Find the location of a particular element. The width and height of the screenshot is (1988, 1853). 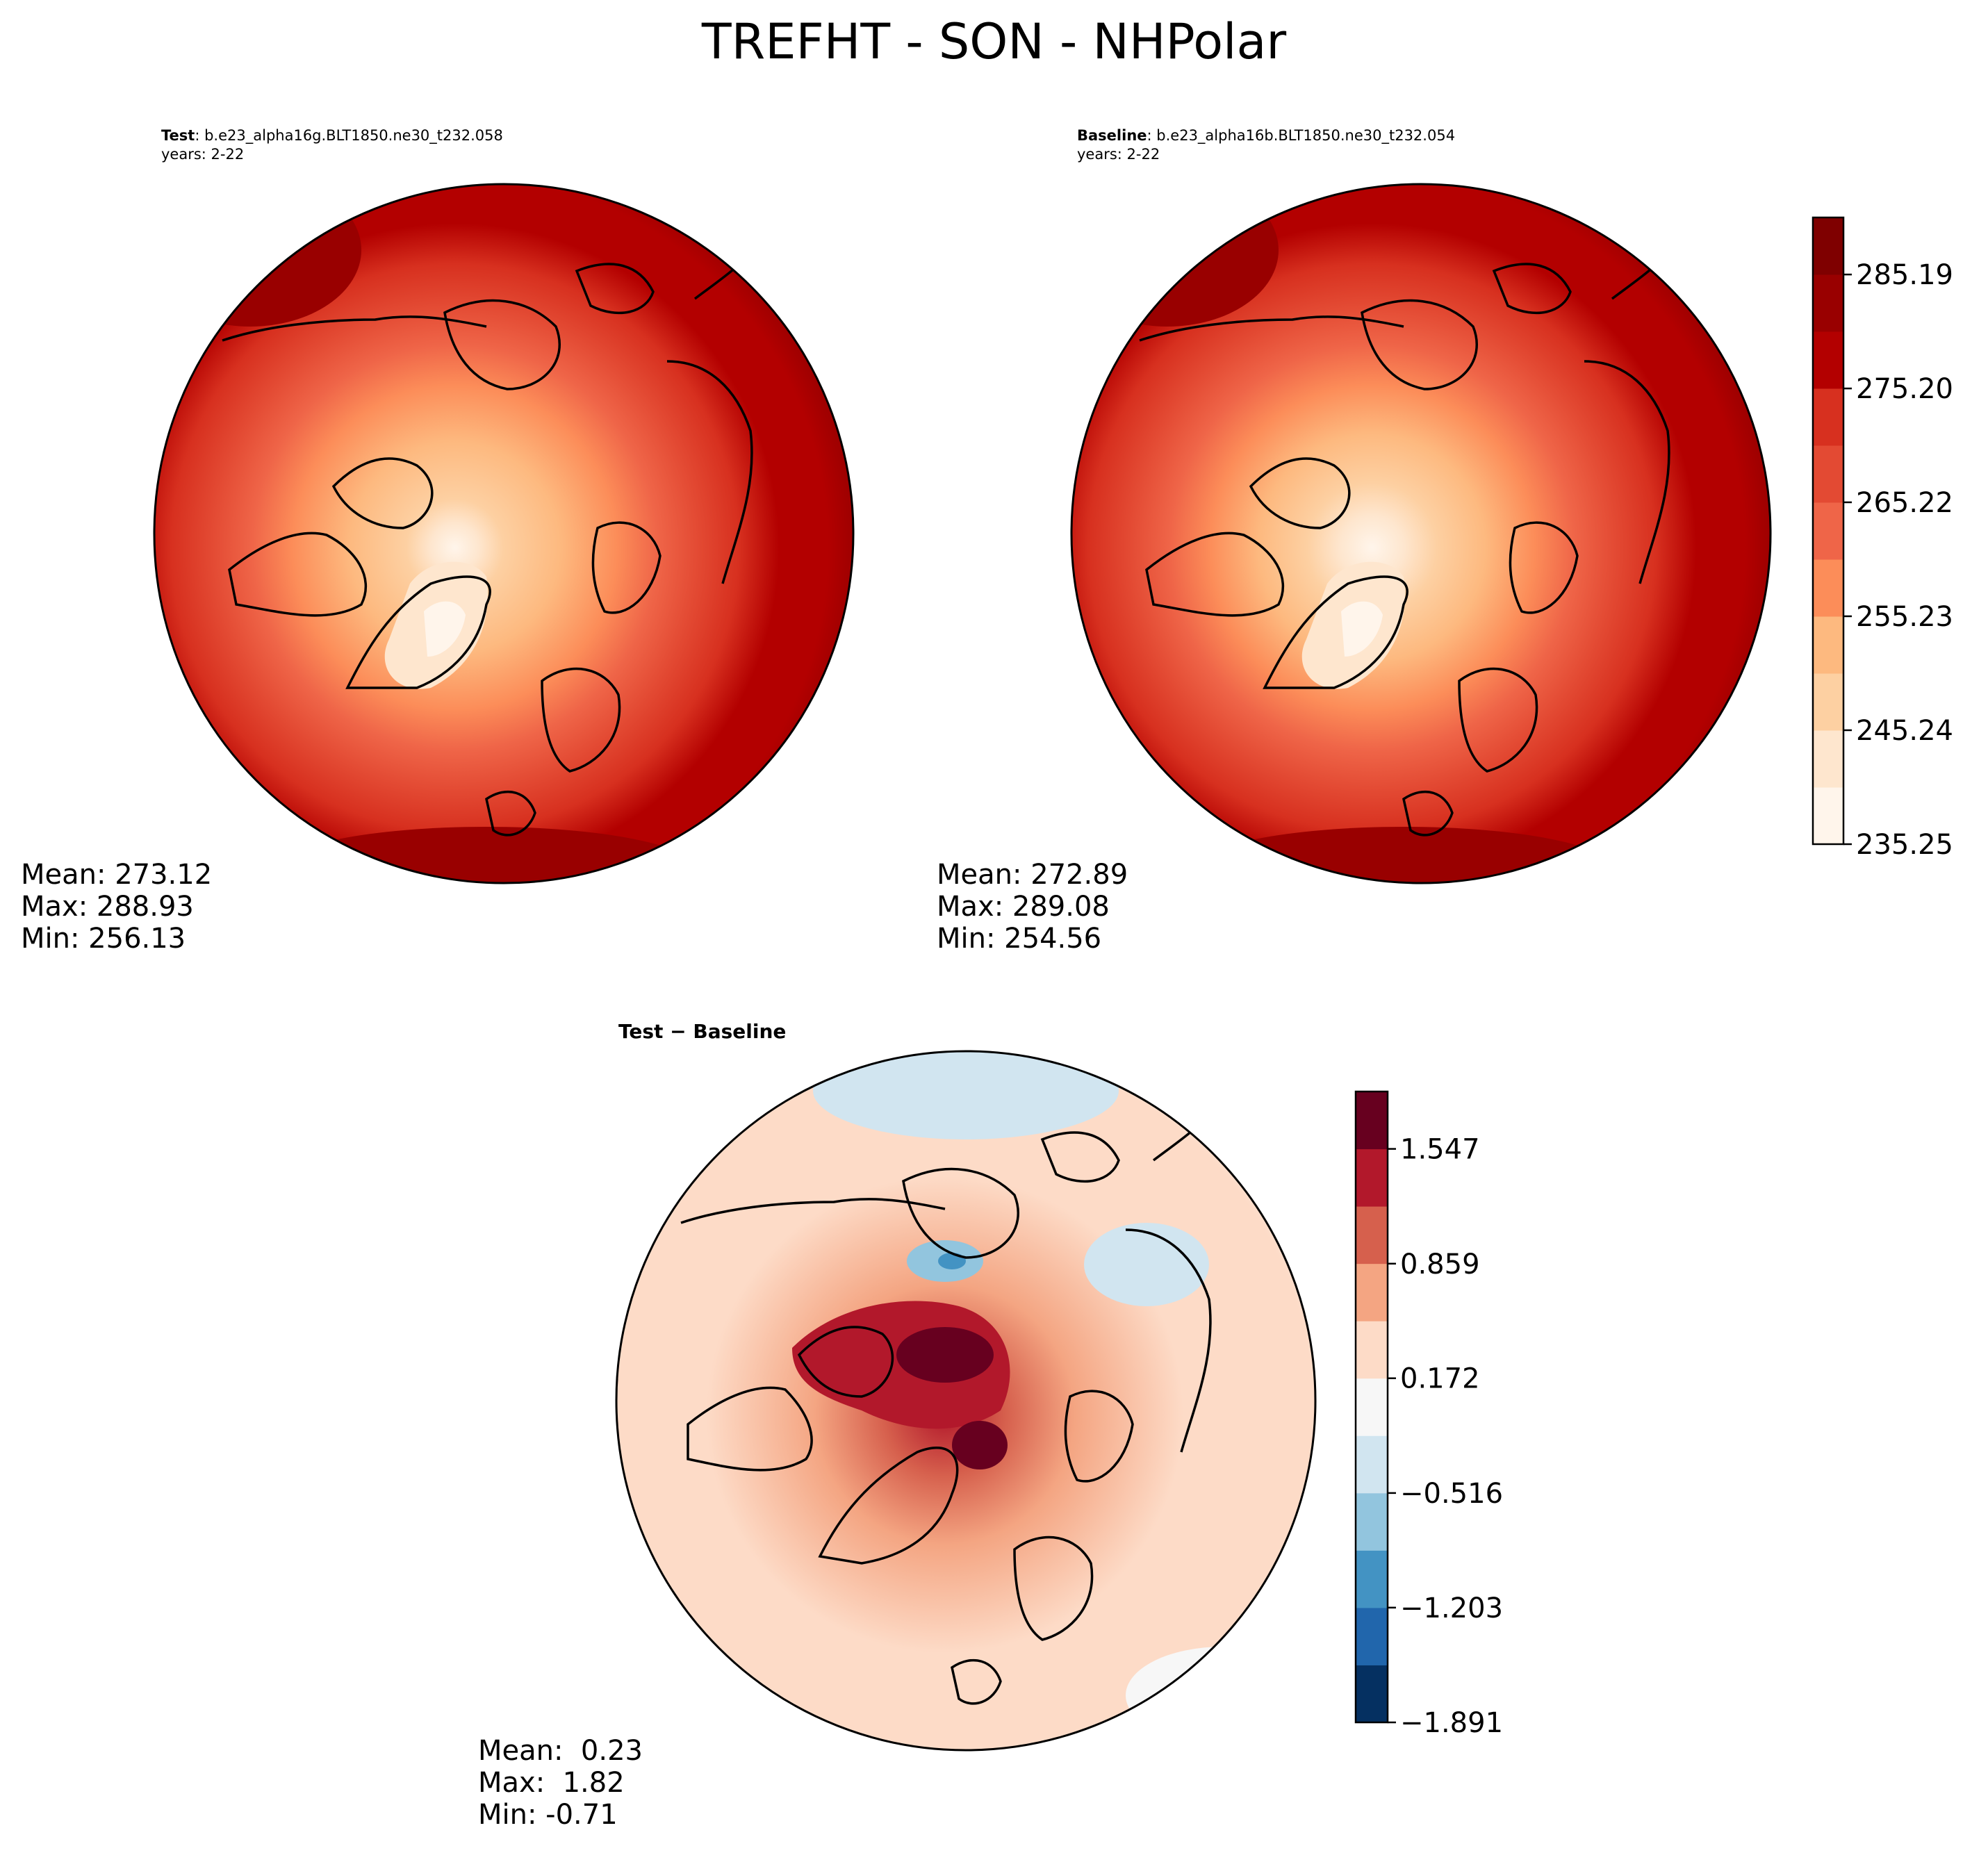

difference-colorbar-tick-label: 0.859 is located at coordinates (1440, 1264).